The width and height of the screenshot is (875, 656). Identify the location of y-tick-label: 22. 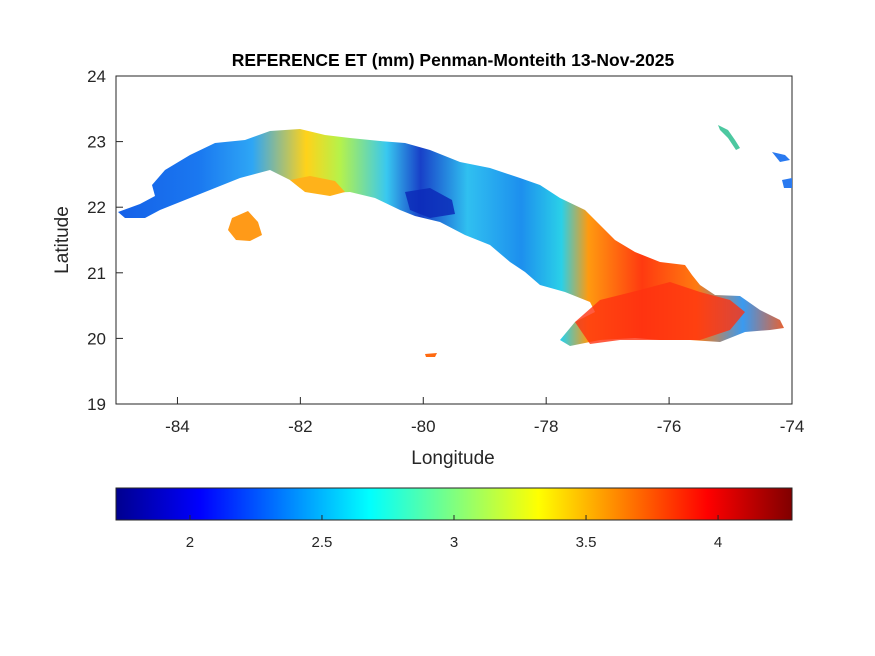
(96, 207).